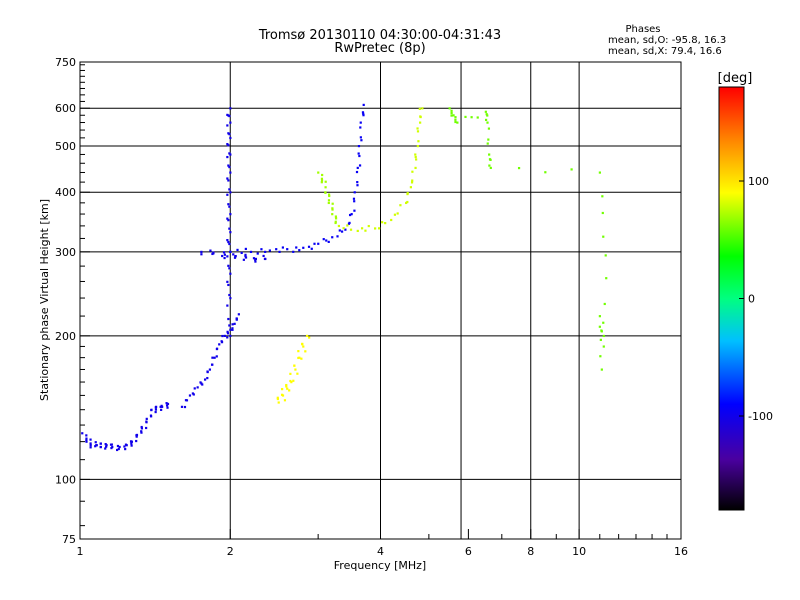 This screenshot has width=800, height=600. Describe the element at coordinates (667, 40) in the screenshot. I see `phases-o-stats: mean, sd,O: -95.8, 16.3` at that location.